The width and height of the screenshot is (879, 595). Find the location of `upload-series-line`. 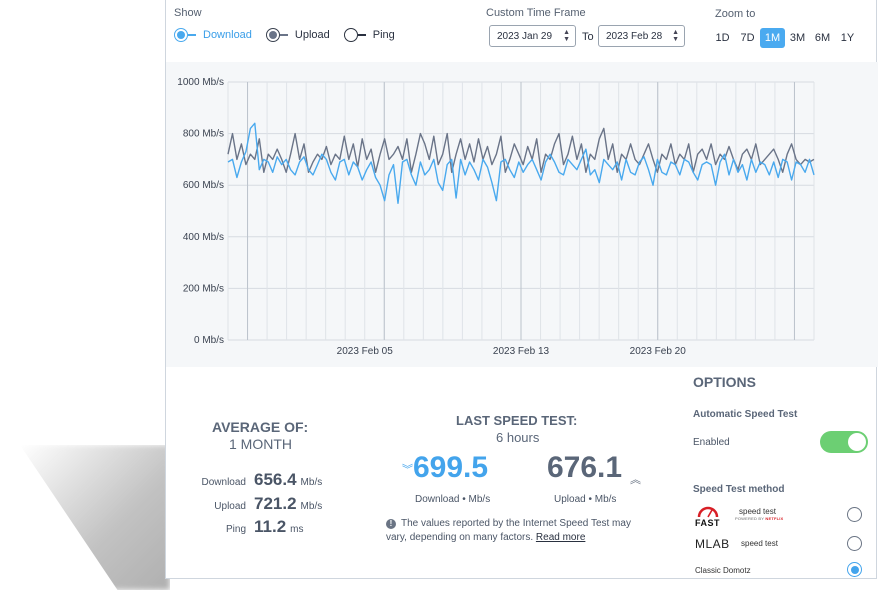

upload-series-line is located at coordinates (521, 150).